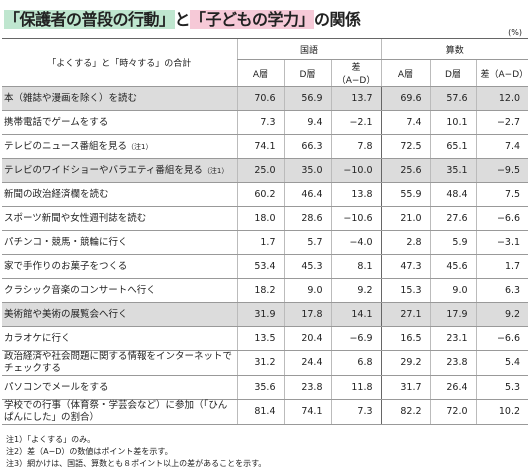 The width and height of the screenshot is (530, 473). What do you see at coordinates (405, 412) in the screenshot?
I see `cell-value: 82.2` at bounding box center [405, 412].